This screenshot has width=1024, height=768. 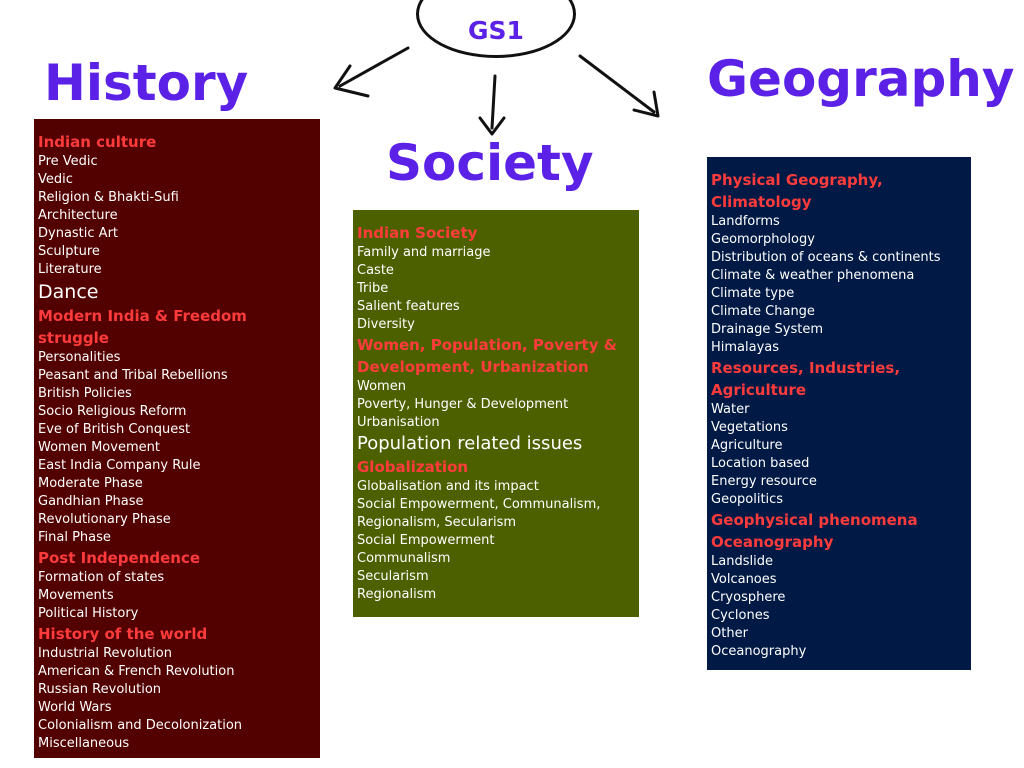 I want to click on list-item: Architecture, so click(x=78, y=215).